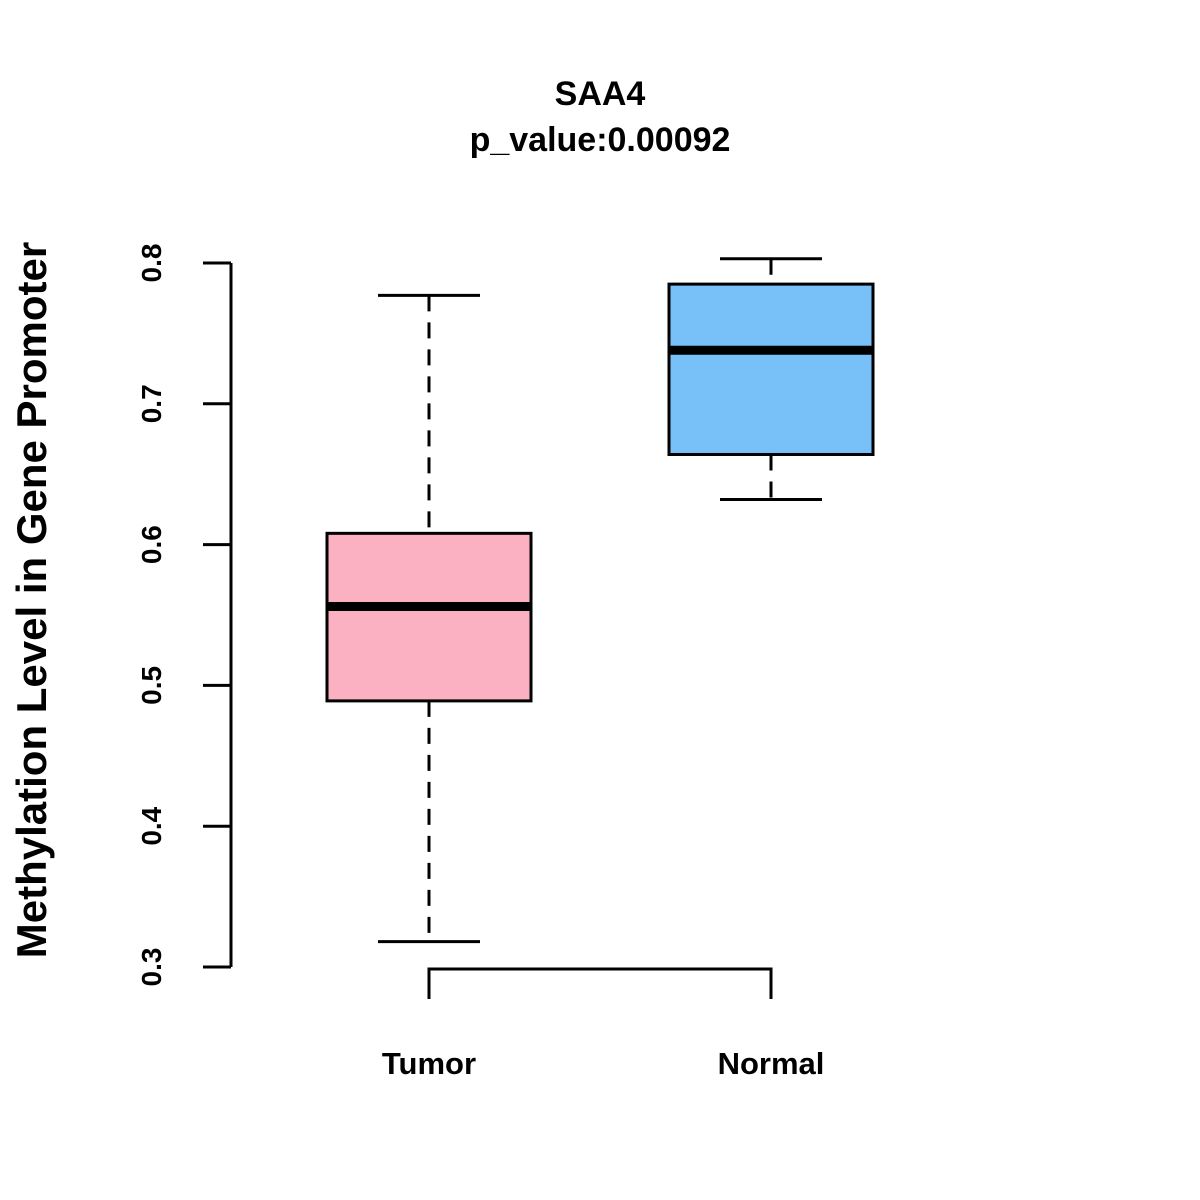 The image size is (1200, 1200). What do you see at coordinates (151, 685) in the screenshot?
I see `y-tick-label: 0.5` at bounding box center [151, 685].